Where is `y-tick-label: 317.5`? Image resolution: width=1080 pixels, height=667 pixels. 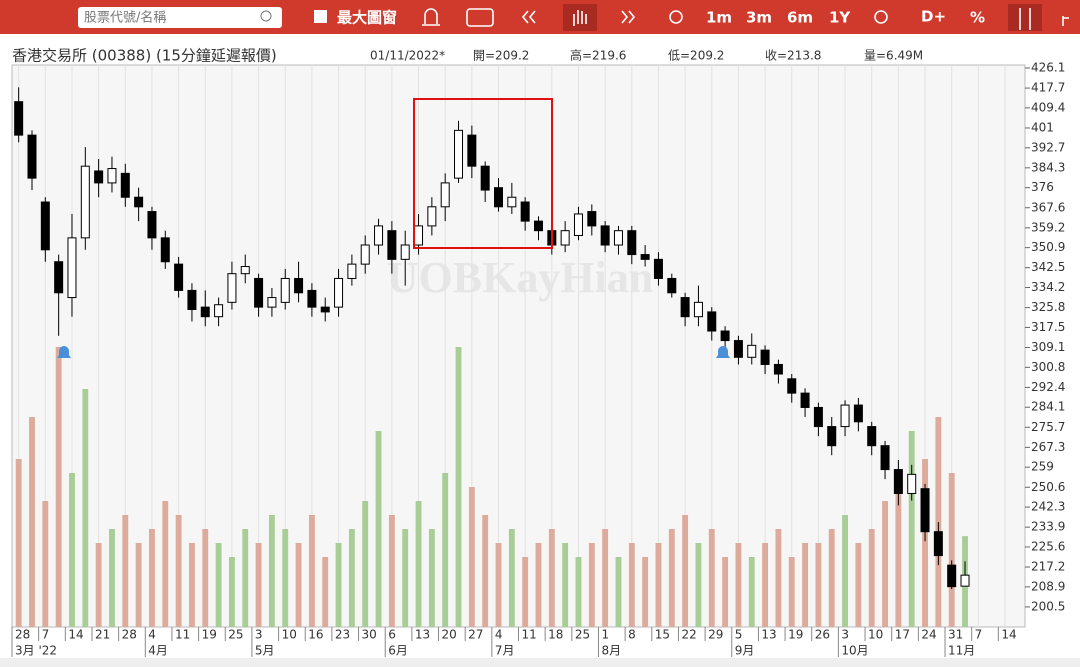
y-tick-label: 317.5 is located at coordinates (1048, 327).